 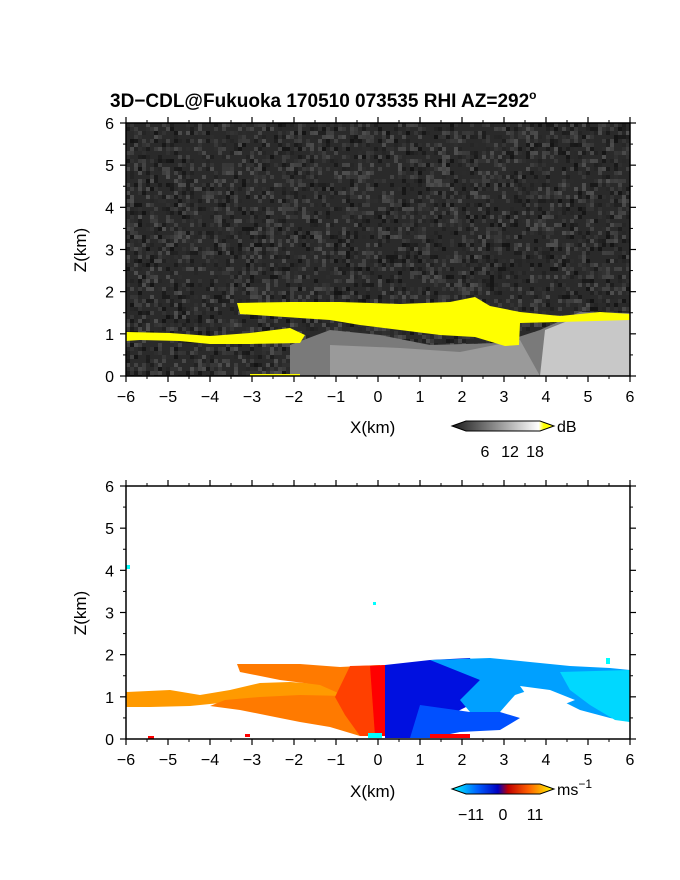 I want to click on weak-return-mid-region, so click(x=435, y=358).